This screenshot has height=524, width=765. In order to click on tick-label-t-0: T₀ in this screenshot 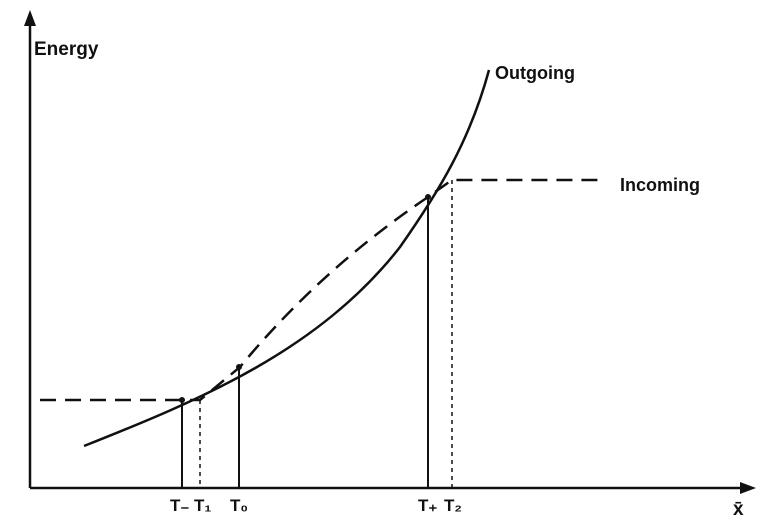, I will do `click(239, 505)`.